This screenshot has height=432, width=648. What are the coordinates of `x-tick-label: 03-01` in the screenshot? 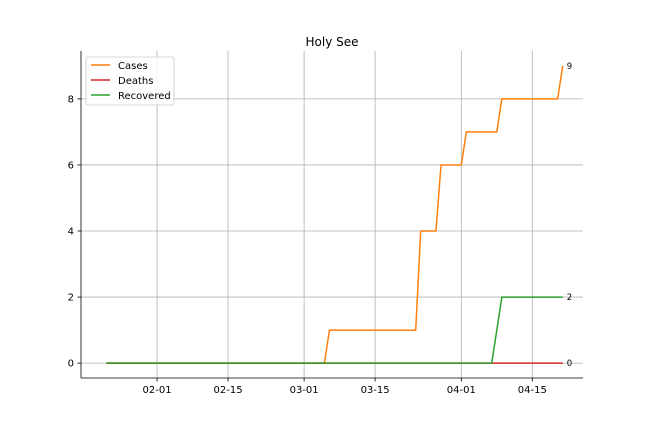 It's located at (304, 390).